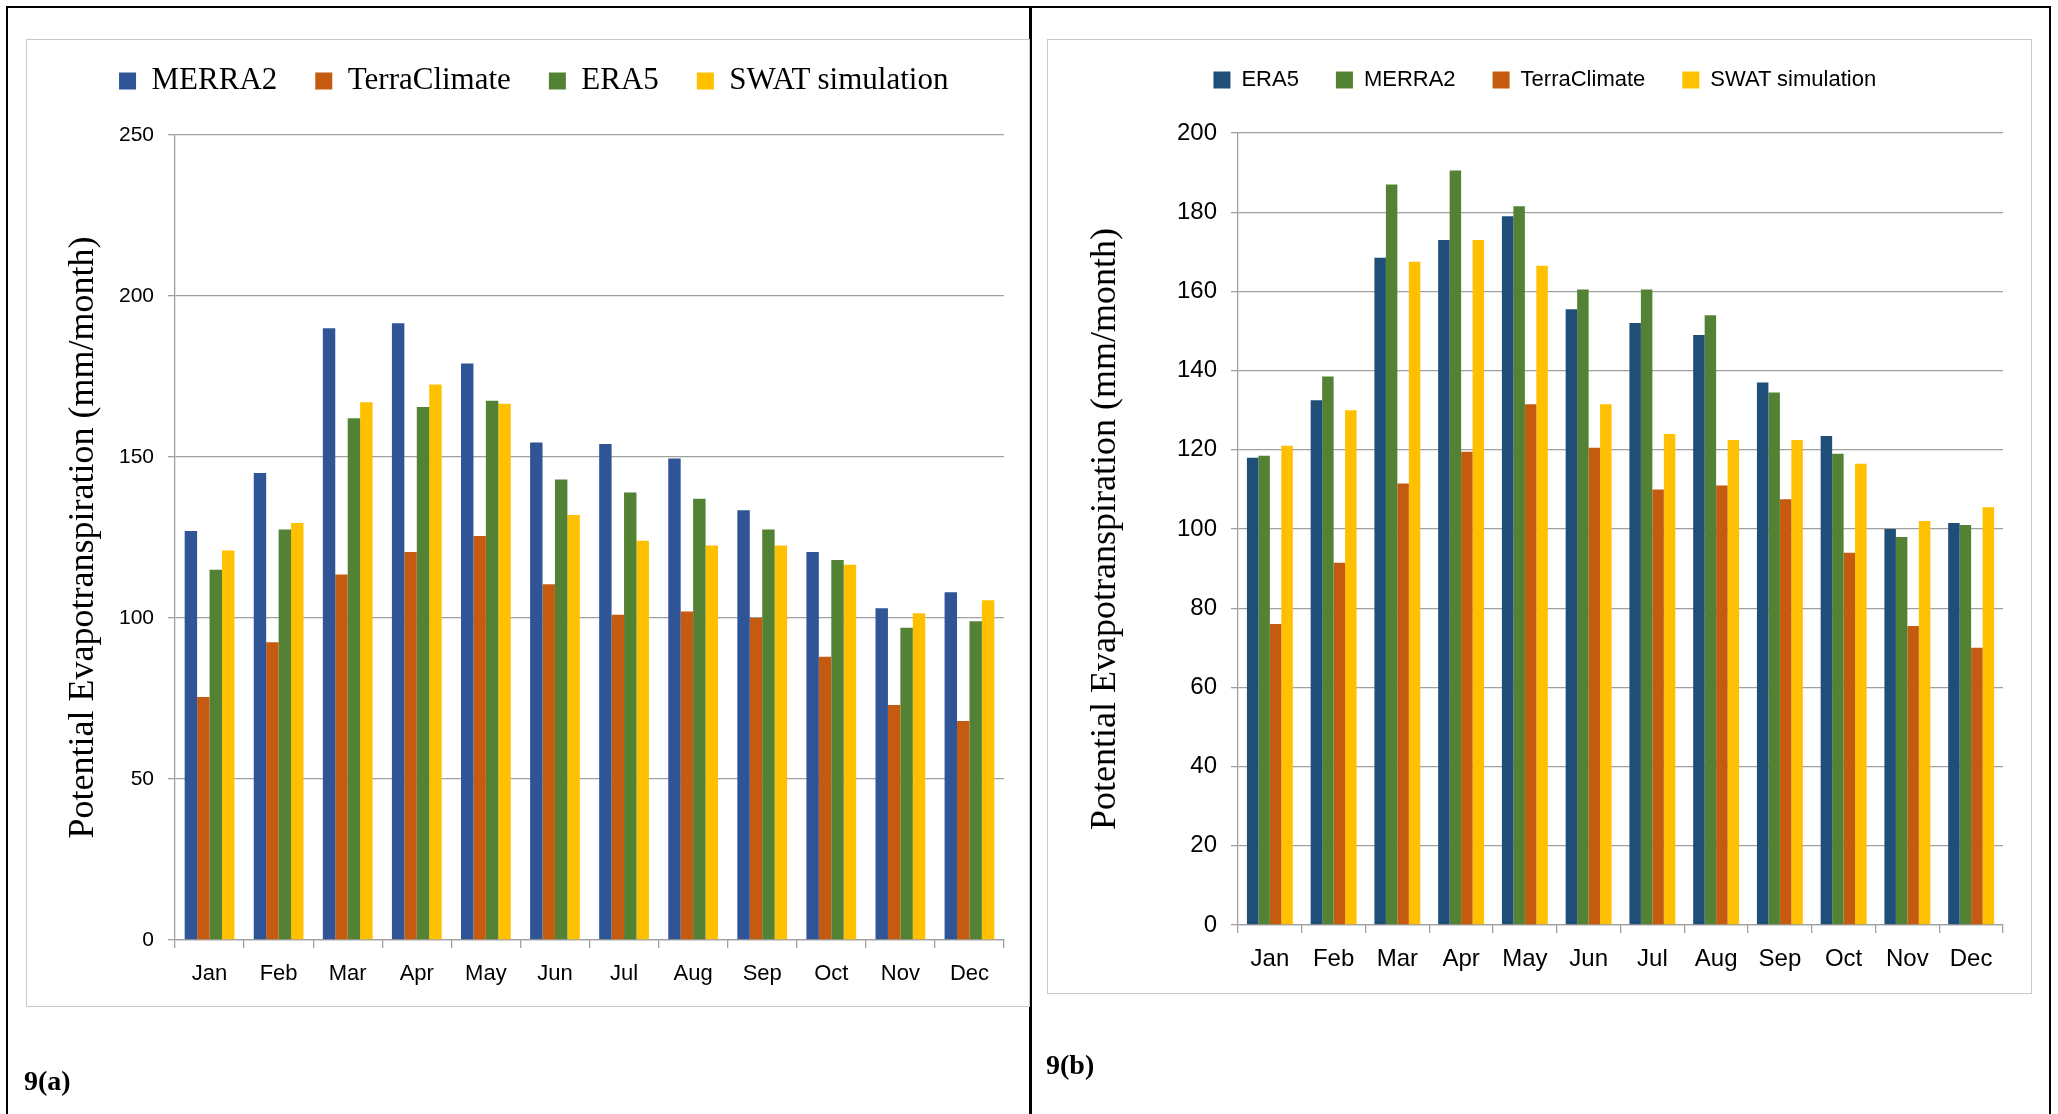  I want to click on y-tick-label: 50, so click(142, 777).